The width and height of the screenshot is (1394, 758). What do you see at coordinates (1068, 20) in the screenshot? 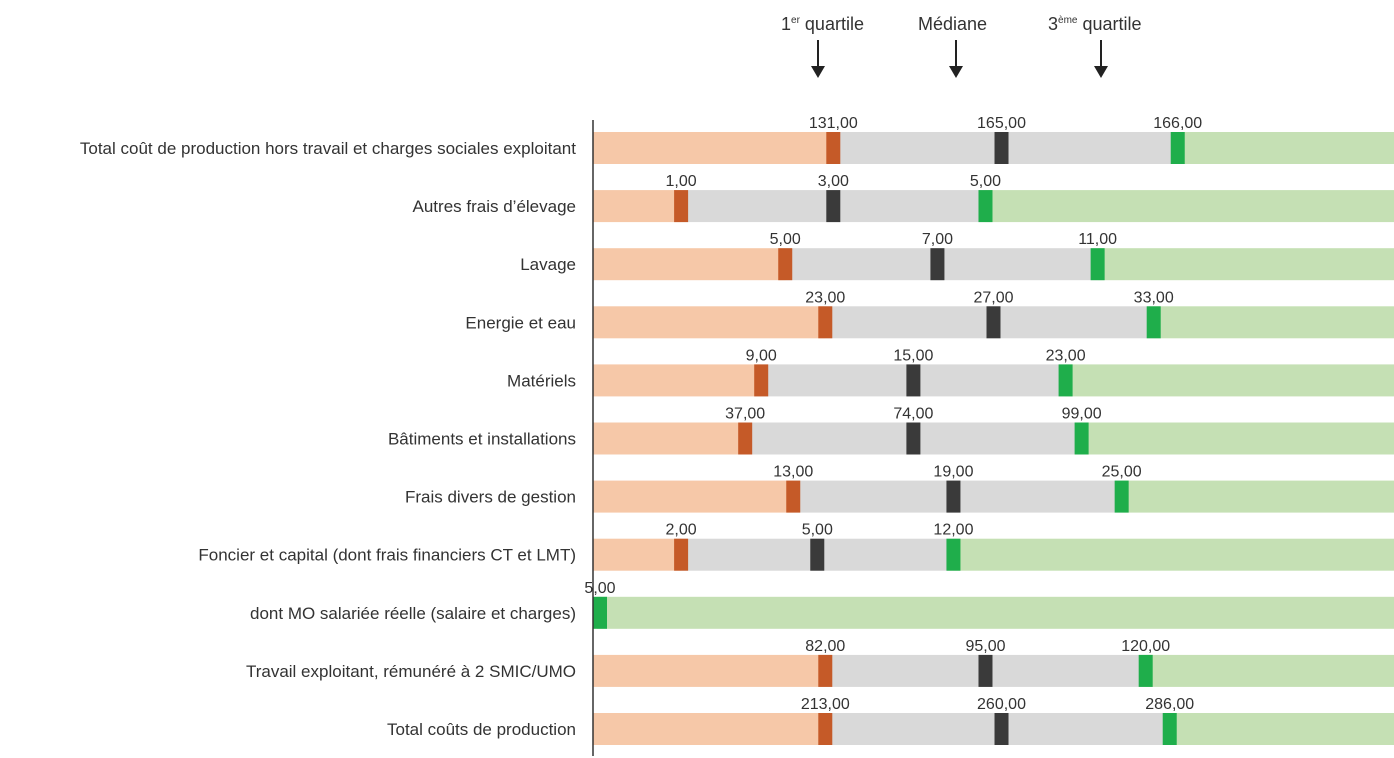
I see `q3-header-sup: ème` at bounding box center [1068, 20].